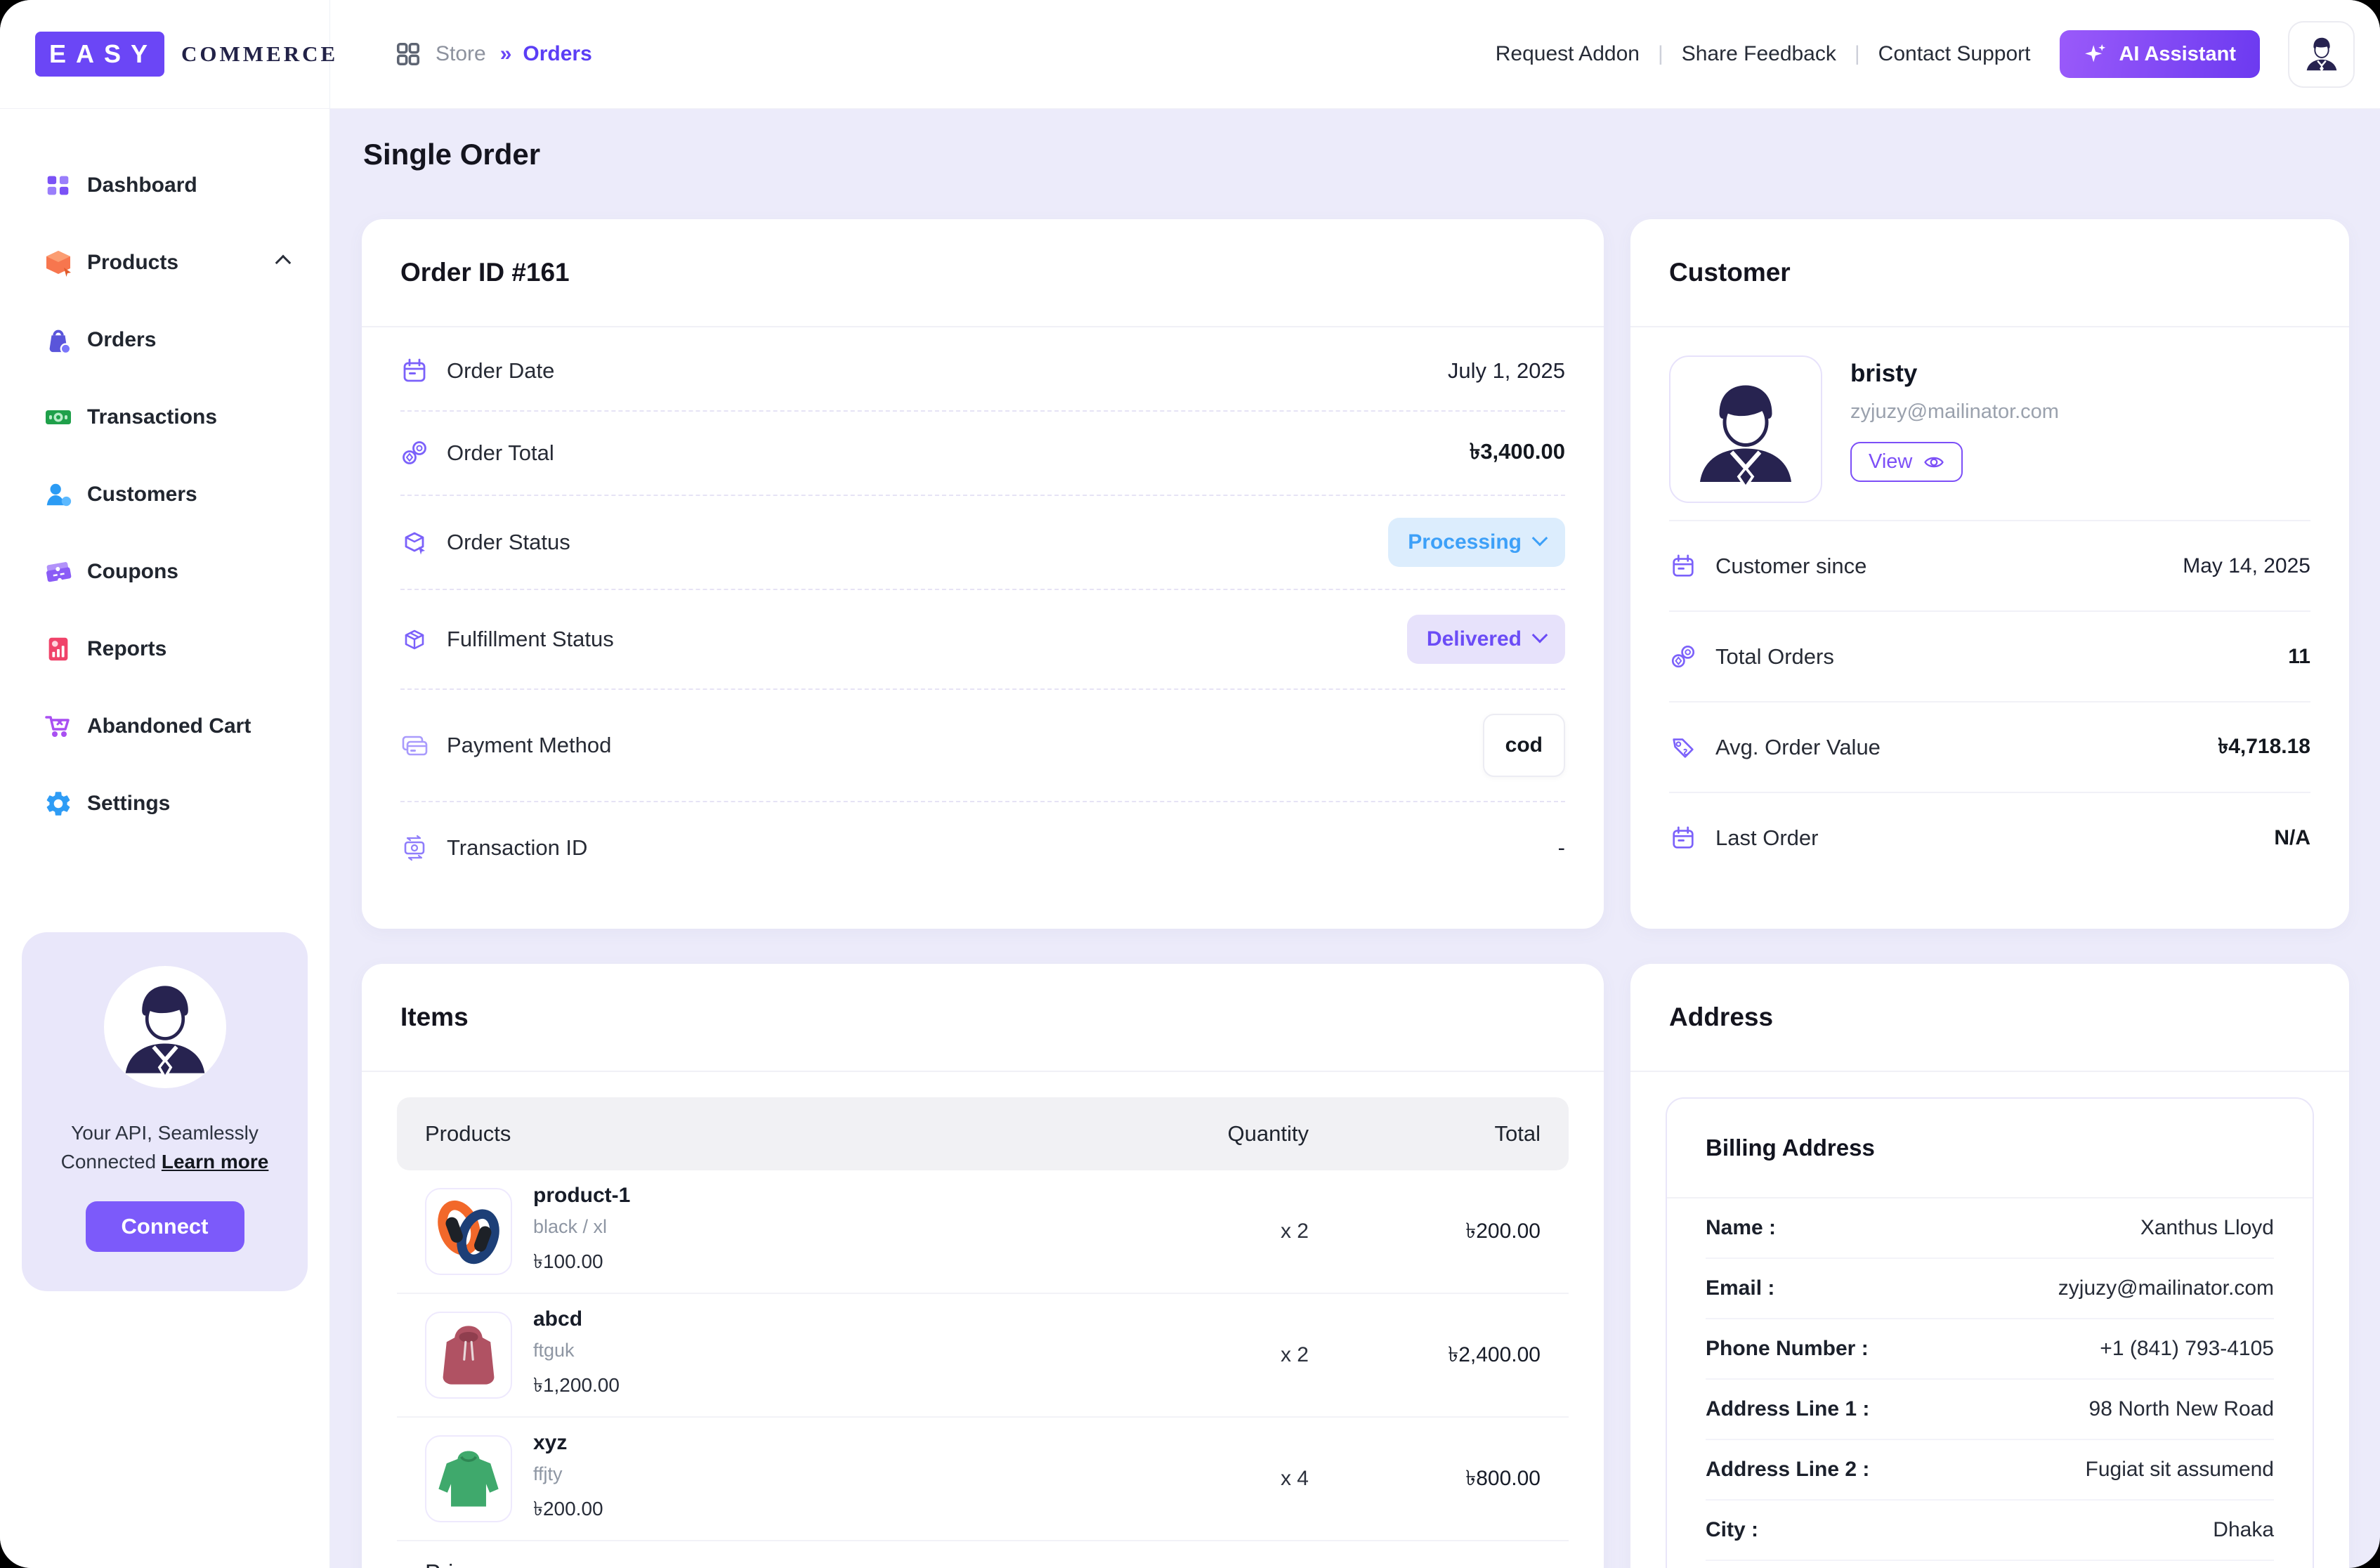 The width and height of the screenshot is (2380, 1568). Describe the element at coordinates (1954, 53) in the screenshot. I see `contact-support-link: Contact Support` at that location.